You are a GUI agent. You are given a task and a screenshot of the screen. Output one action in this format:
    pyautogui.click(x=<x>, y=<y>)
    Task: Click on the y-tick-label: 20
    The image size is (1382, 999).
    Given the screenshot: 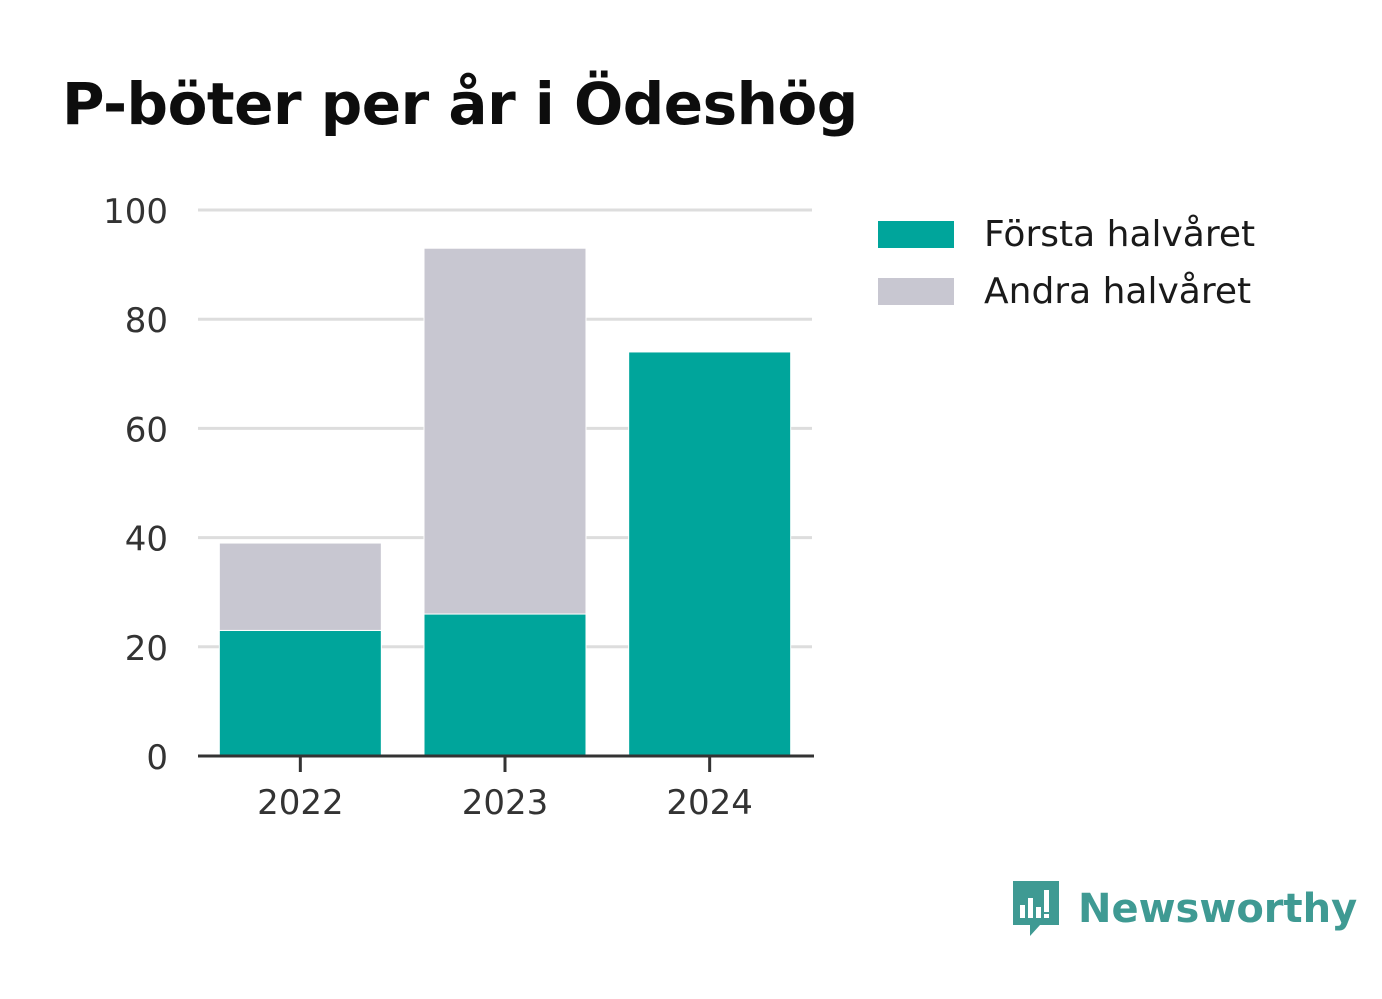 What is the action you would take?
    pyautogui.click(x=146, y=649)
    